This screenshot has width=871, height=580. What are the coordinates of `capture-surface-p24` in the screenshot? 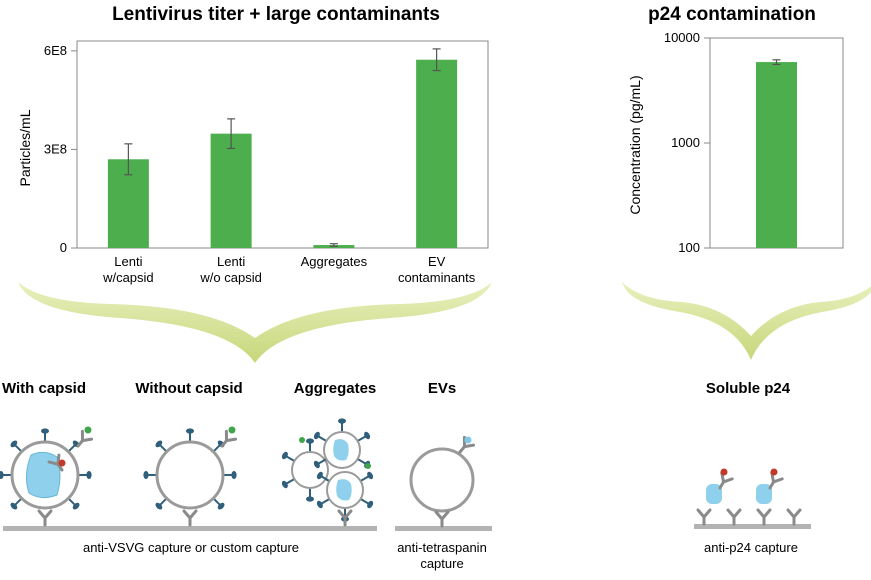 It's located at (752, 526).